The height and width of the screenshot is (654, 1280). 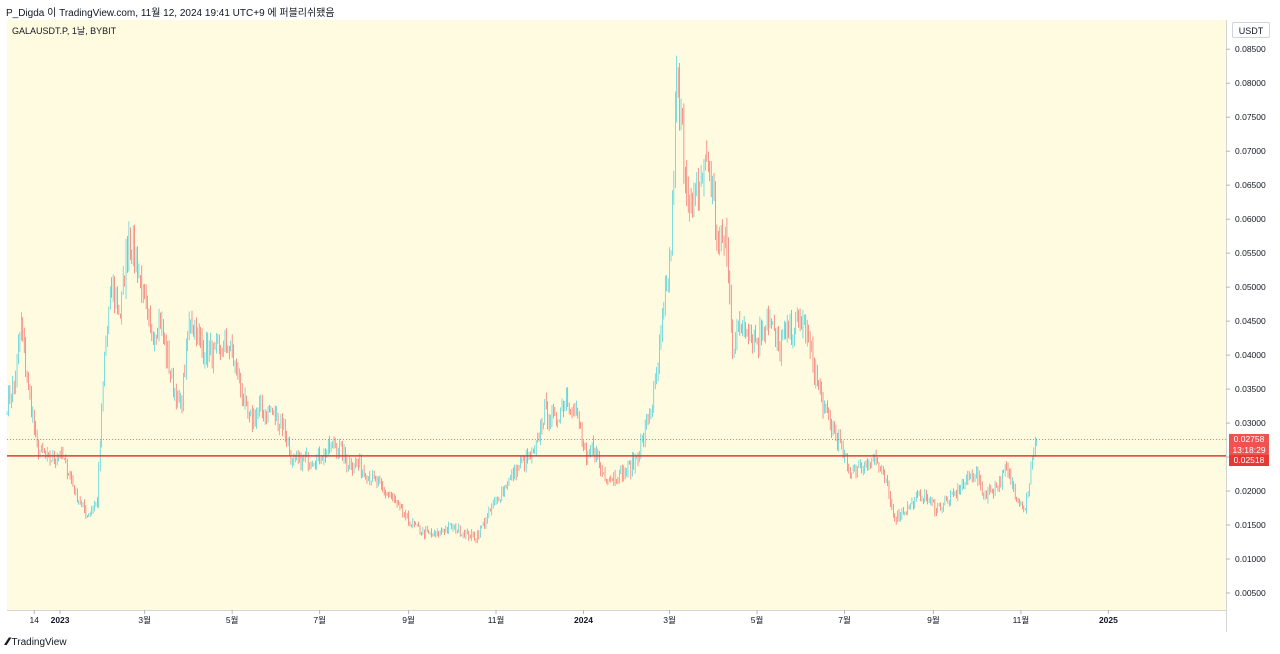 What do you see at coordinates (64, 31) in the screenshot?
I see `symbol-legend: GALAUSDT.P, 1날, BYBIT` at bounding box center [64, 31].